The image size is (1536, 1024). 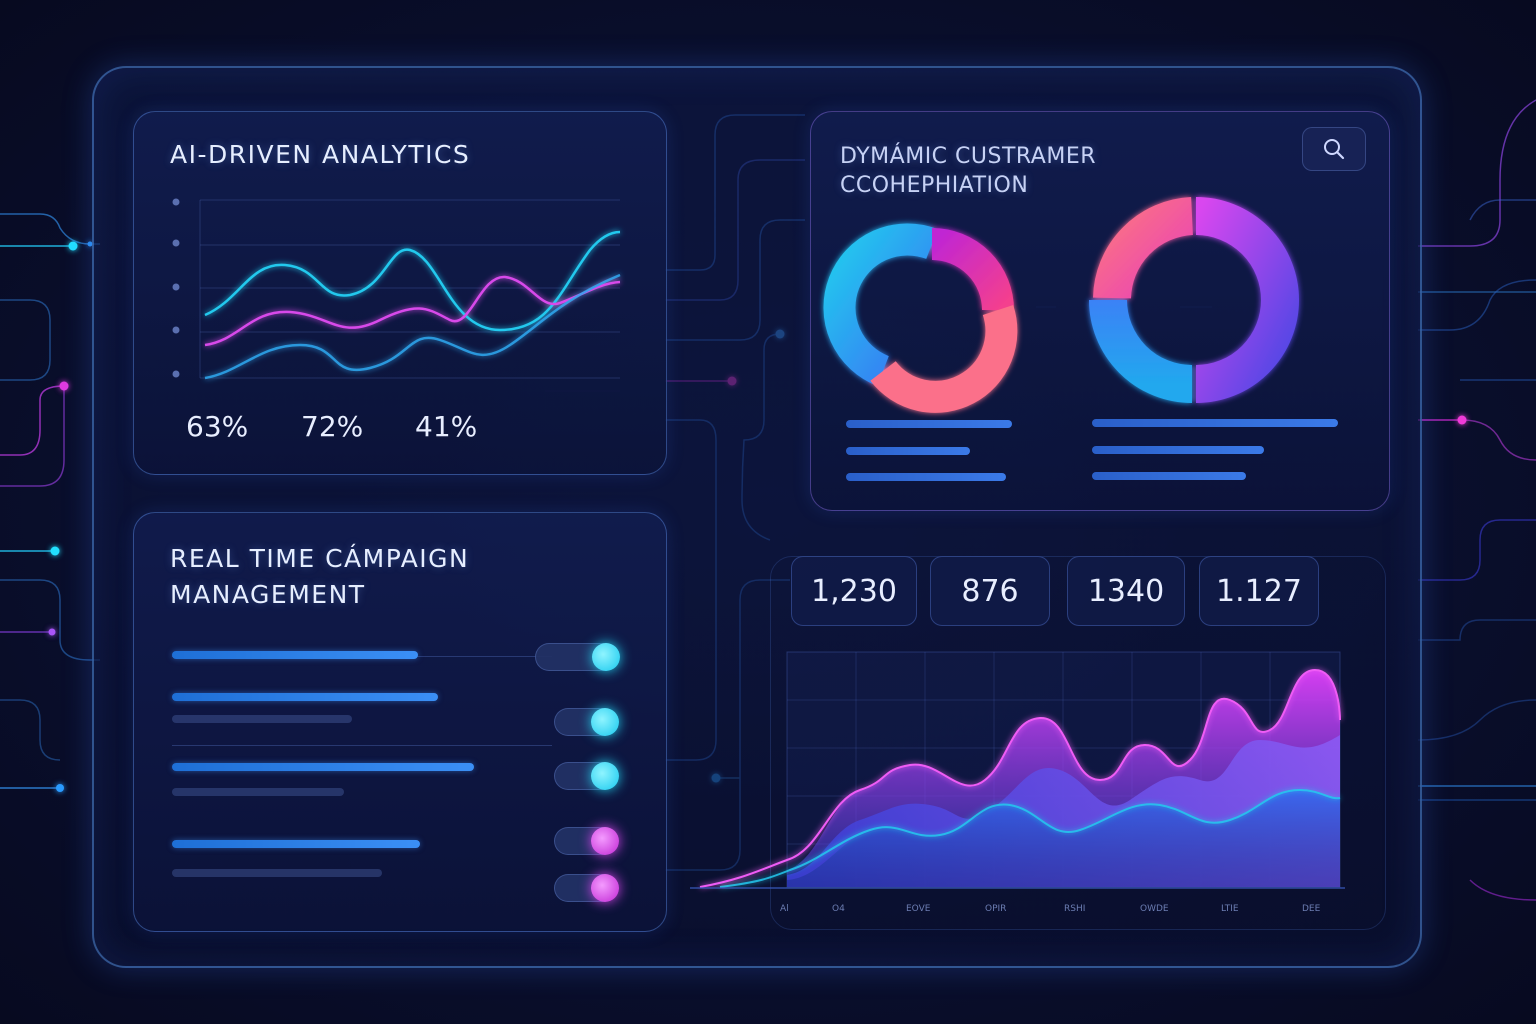 What do you see at coordinates (320, 558) in the screenshot?
I see `campaign-title-line1: REAL TIME CÁMPAIGN` at bounding box center [320, 558].